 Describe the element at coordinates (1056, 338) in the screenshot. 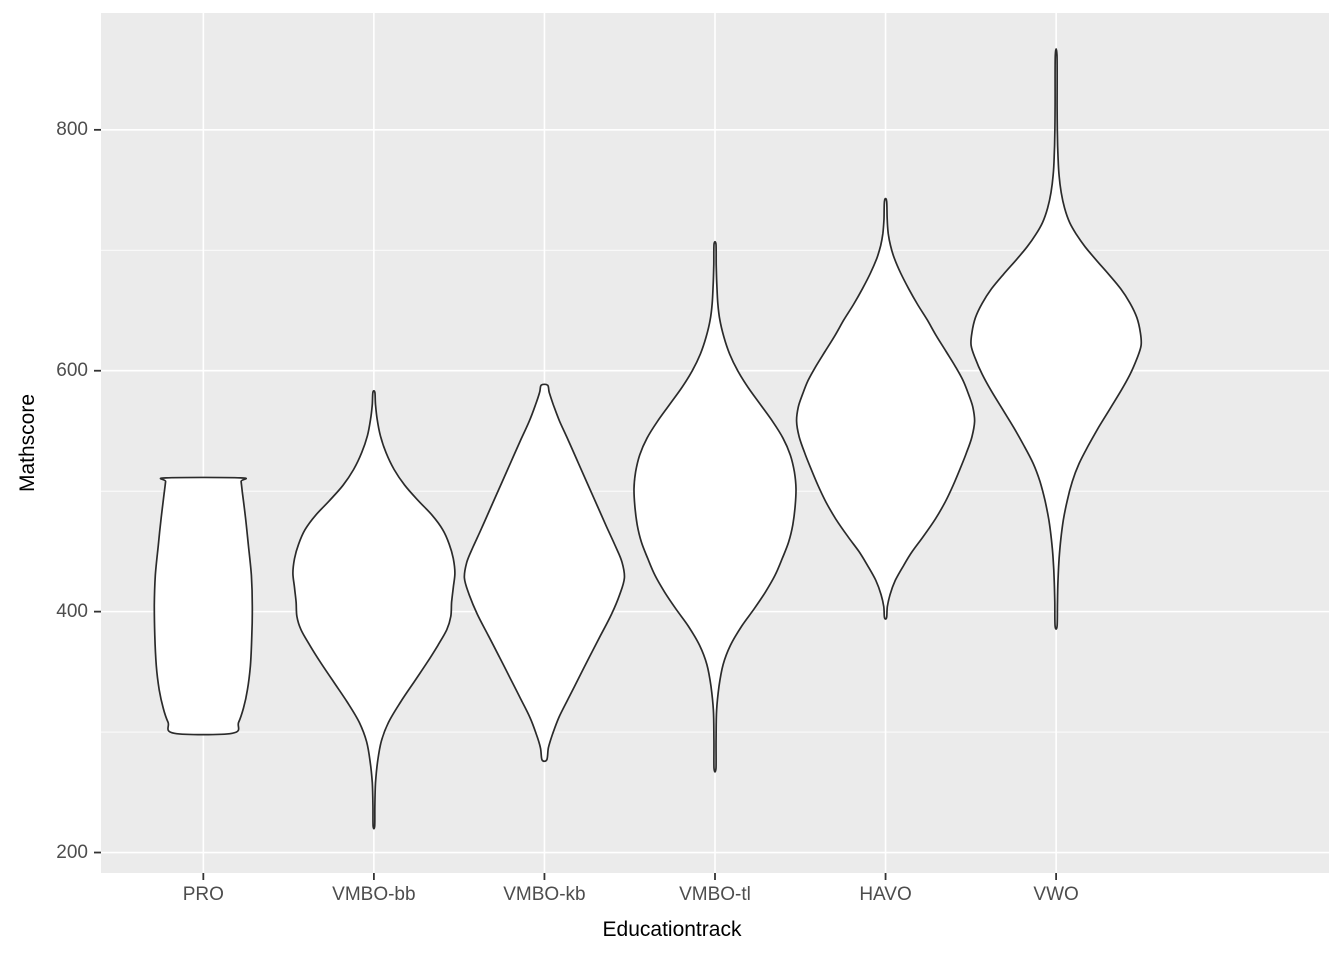

I see `violin-VWO` at that location.